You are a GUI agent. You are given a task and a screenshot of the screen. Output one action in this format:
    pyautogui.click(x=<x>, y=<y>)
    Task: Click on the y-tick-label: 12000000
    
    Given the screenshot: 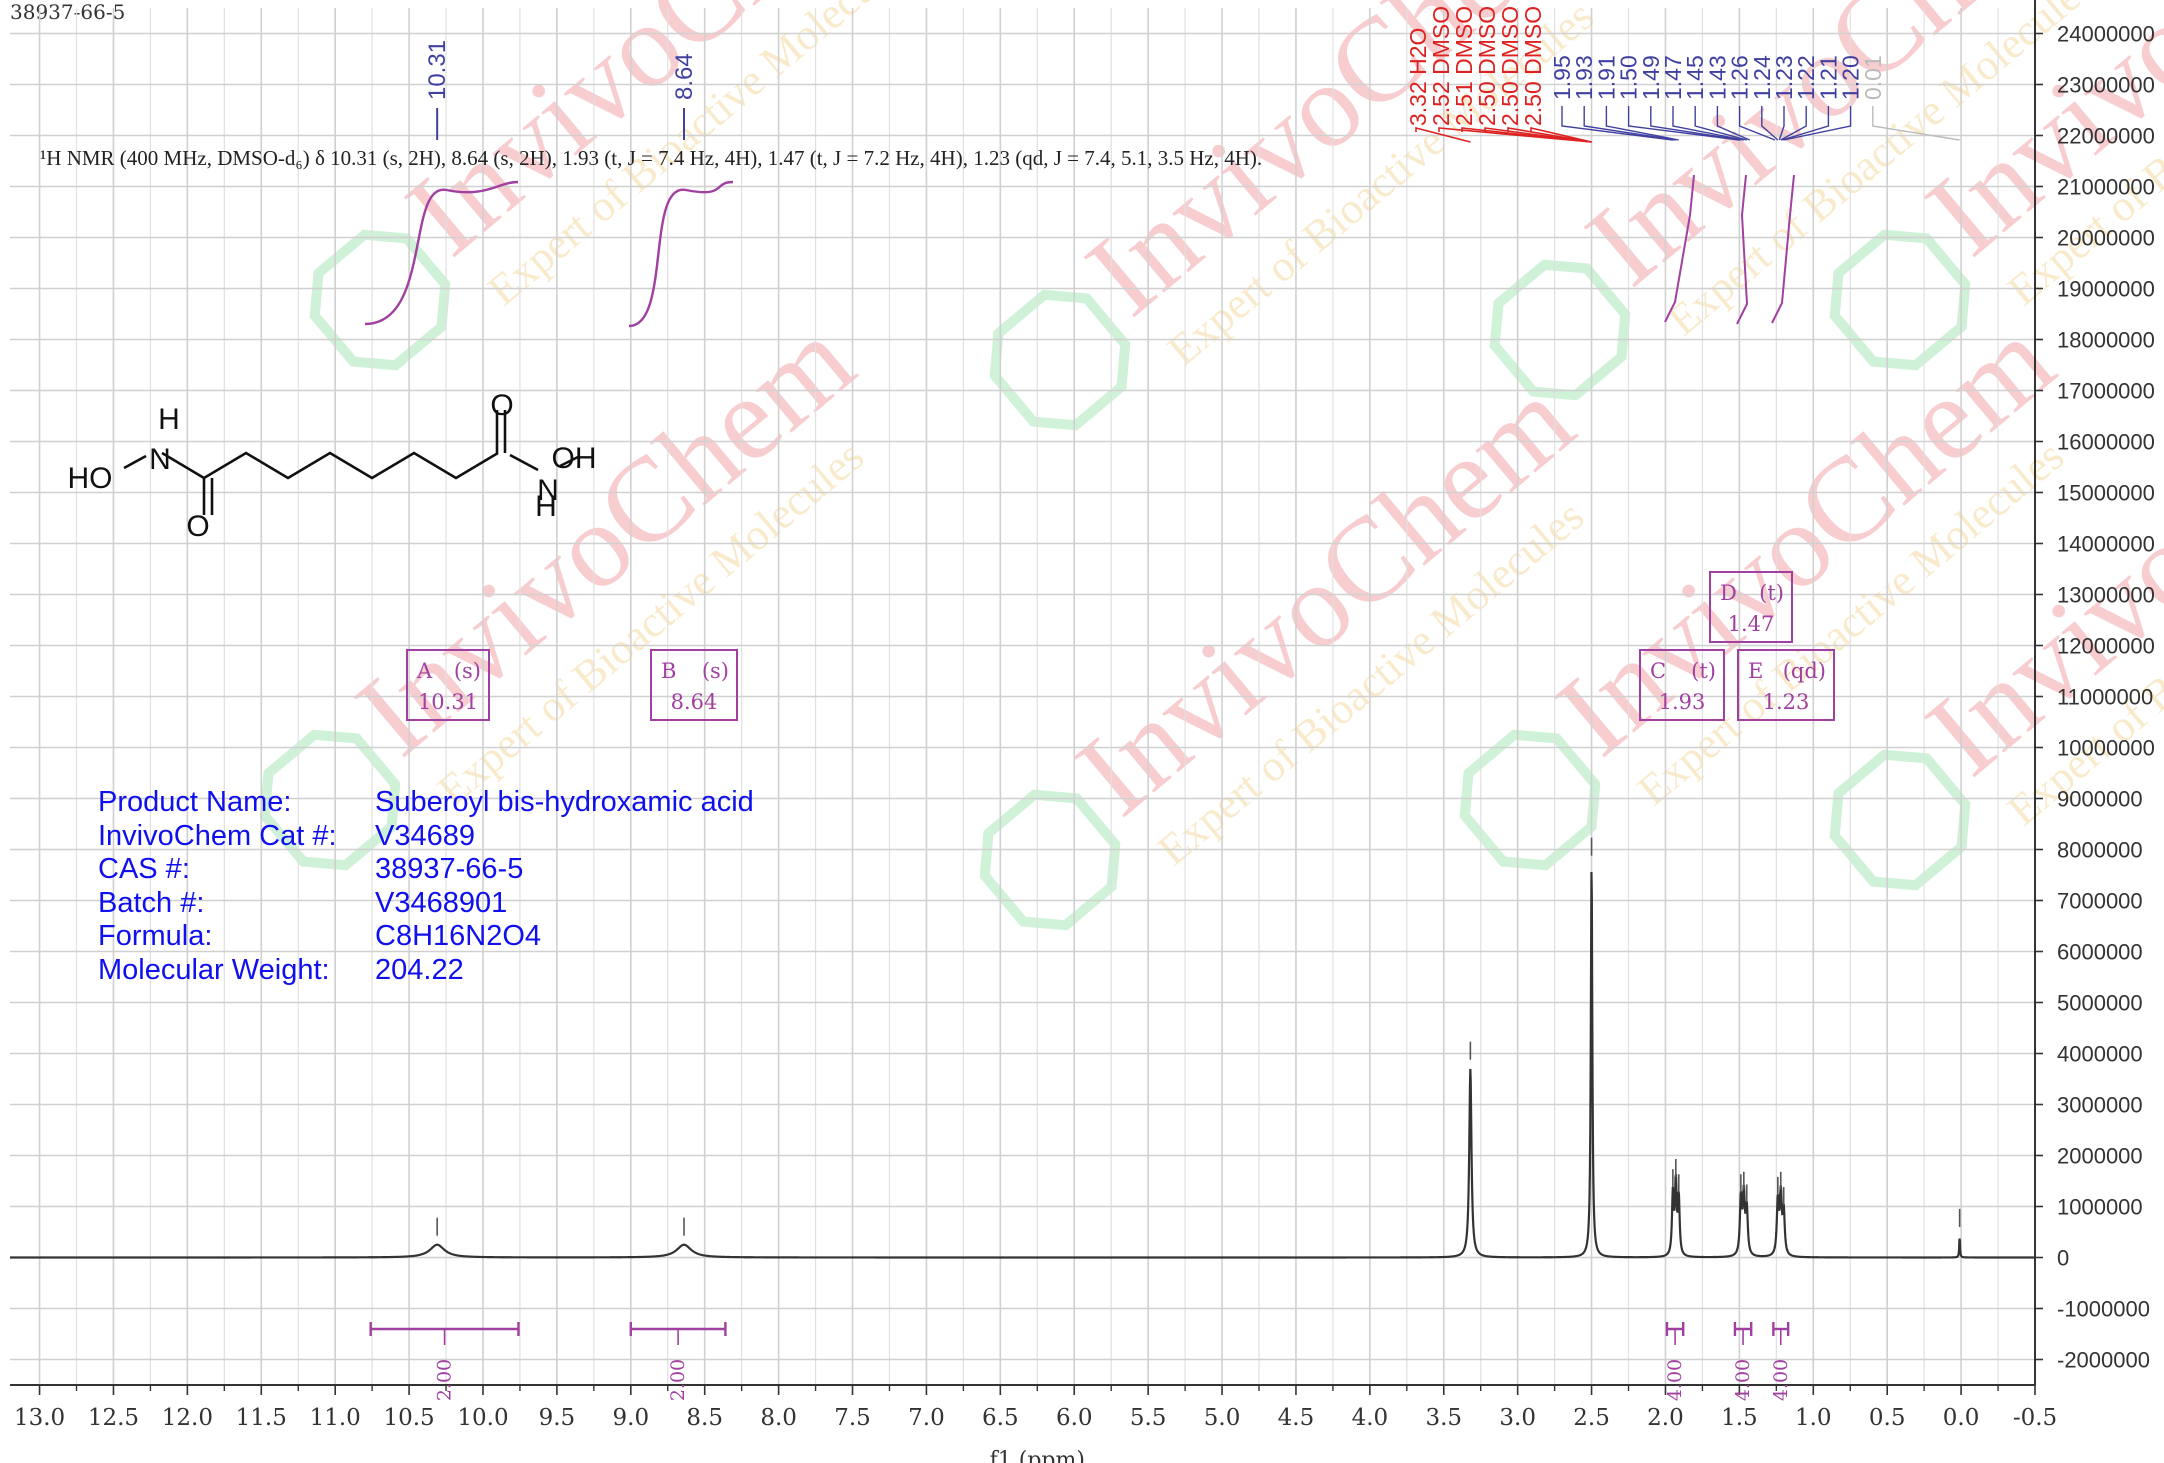 What is the action you would take?
    pyautogui.click(x=2106, y=646)
    